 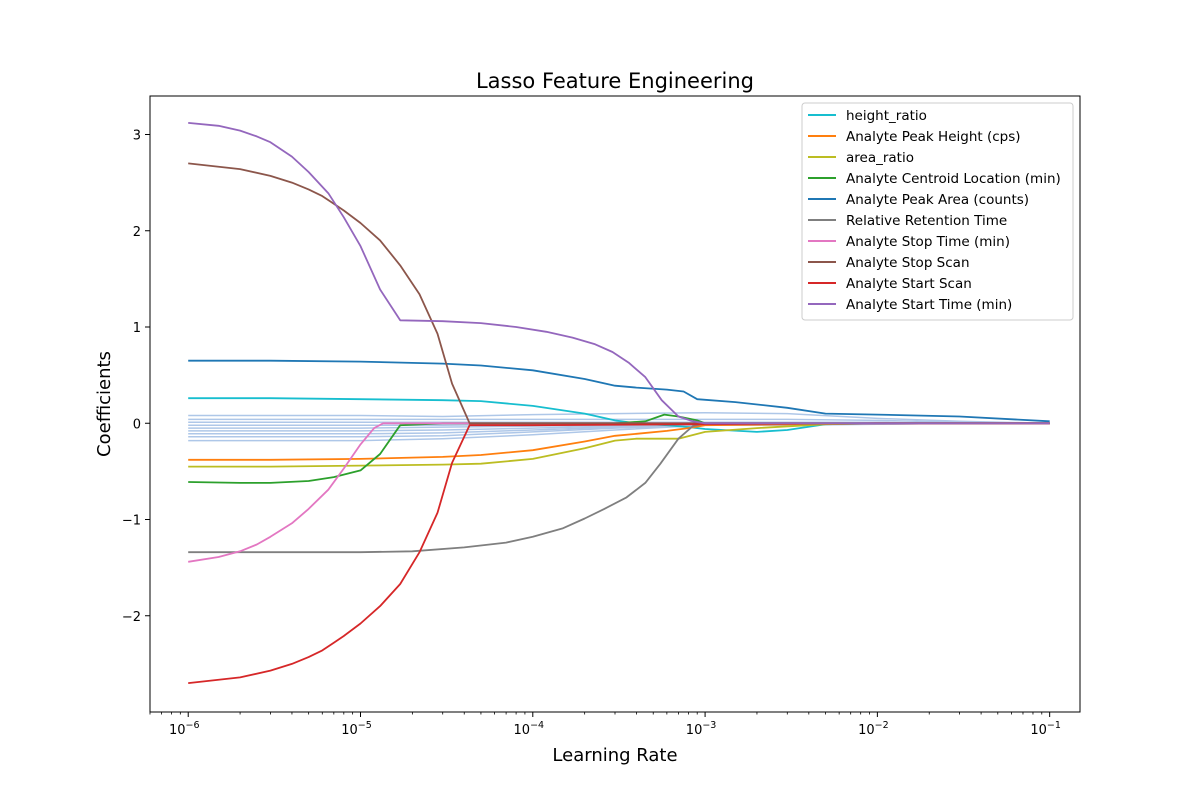 What do you see at coordinates (928, 242) in the screenshot?
I see `legend-label: Analyte Stop Time (min)` at bounding box center [928, 242].